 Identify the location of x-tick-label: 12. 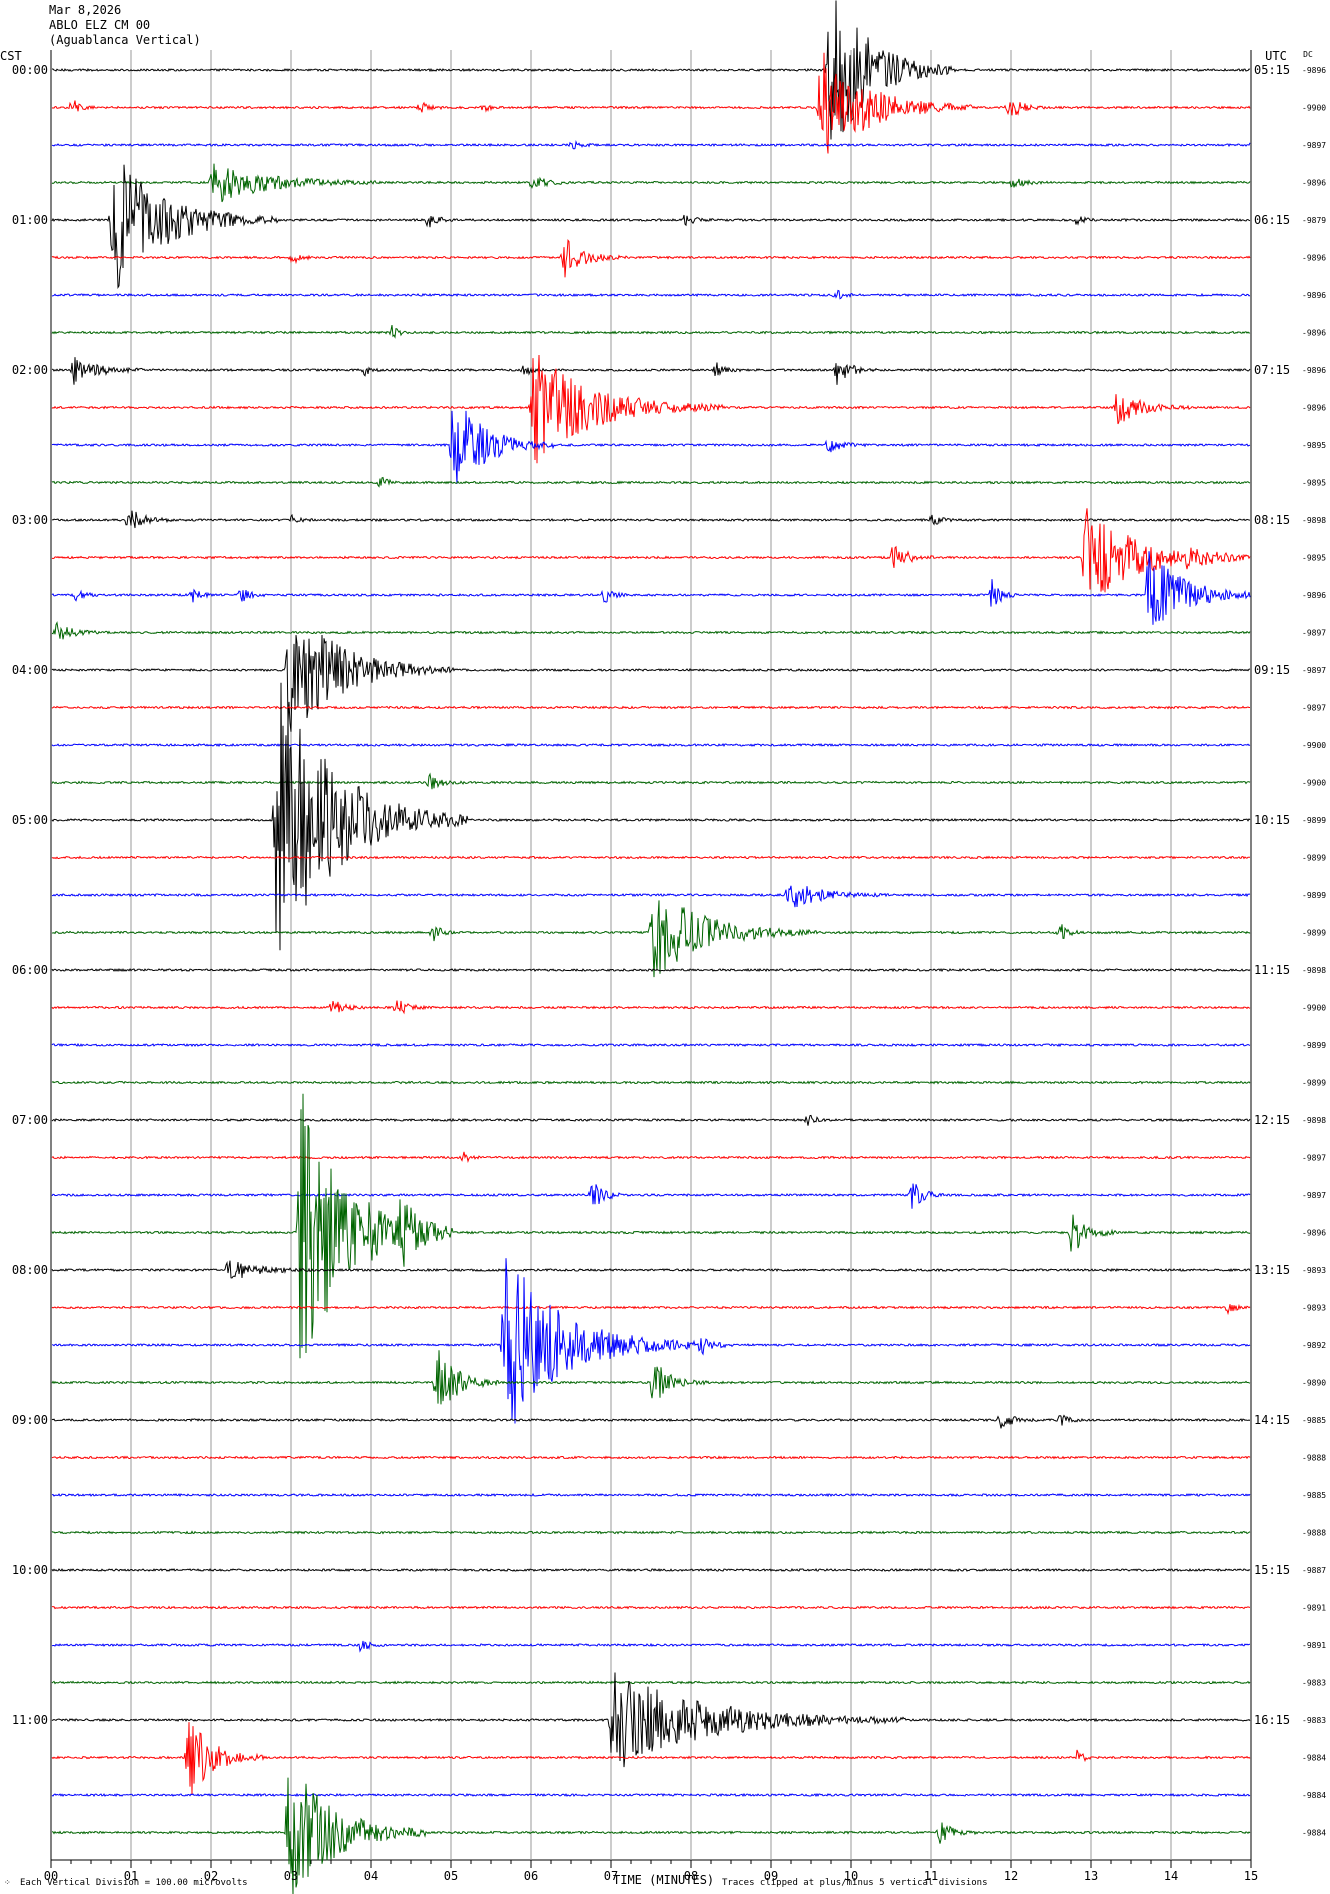
(1011, 1876).